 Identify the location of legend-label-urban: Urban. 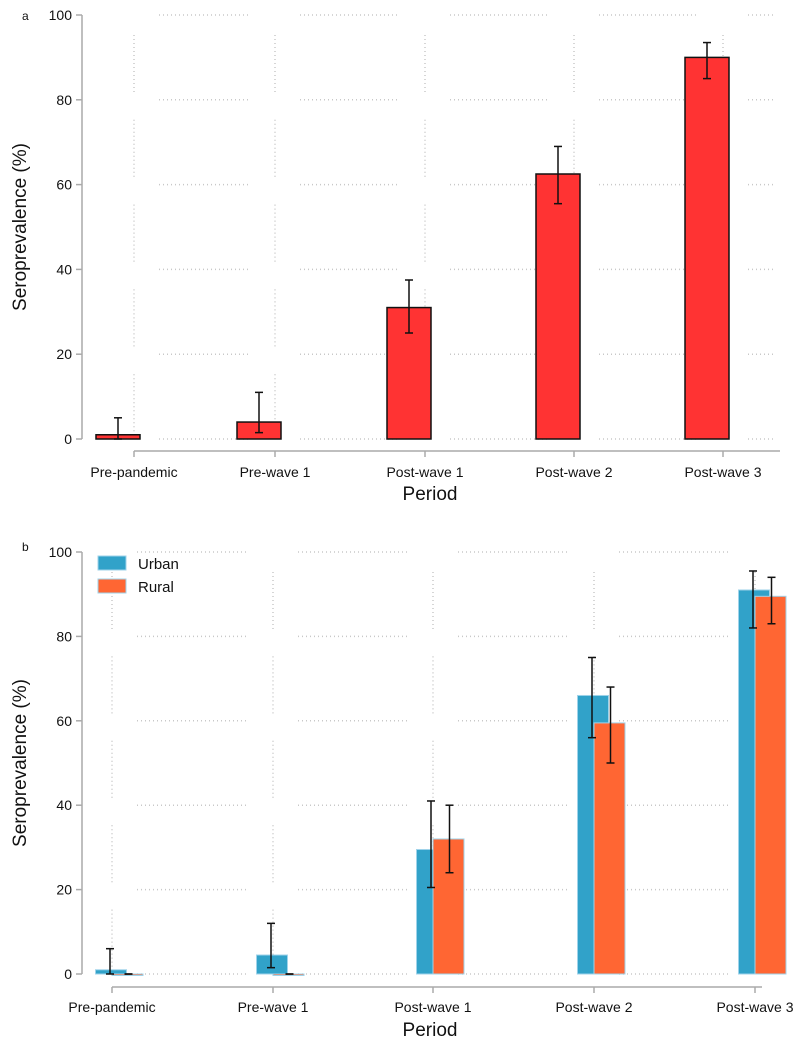
(158, 564).